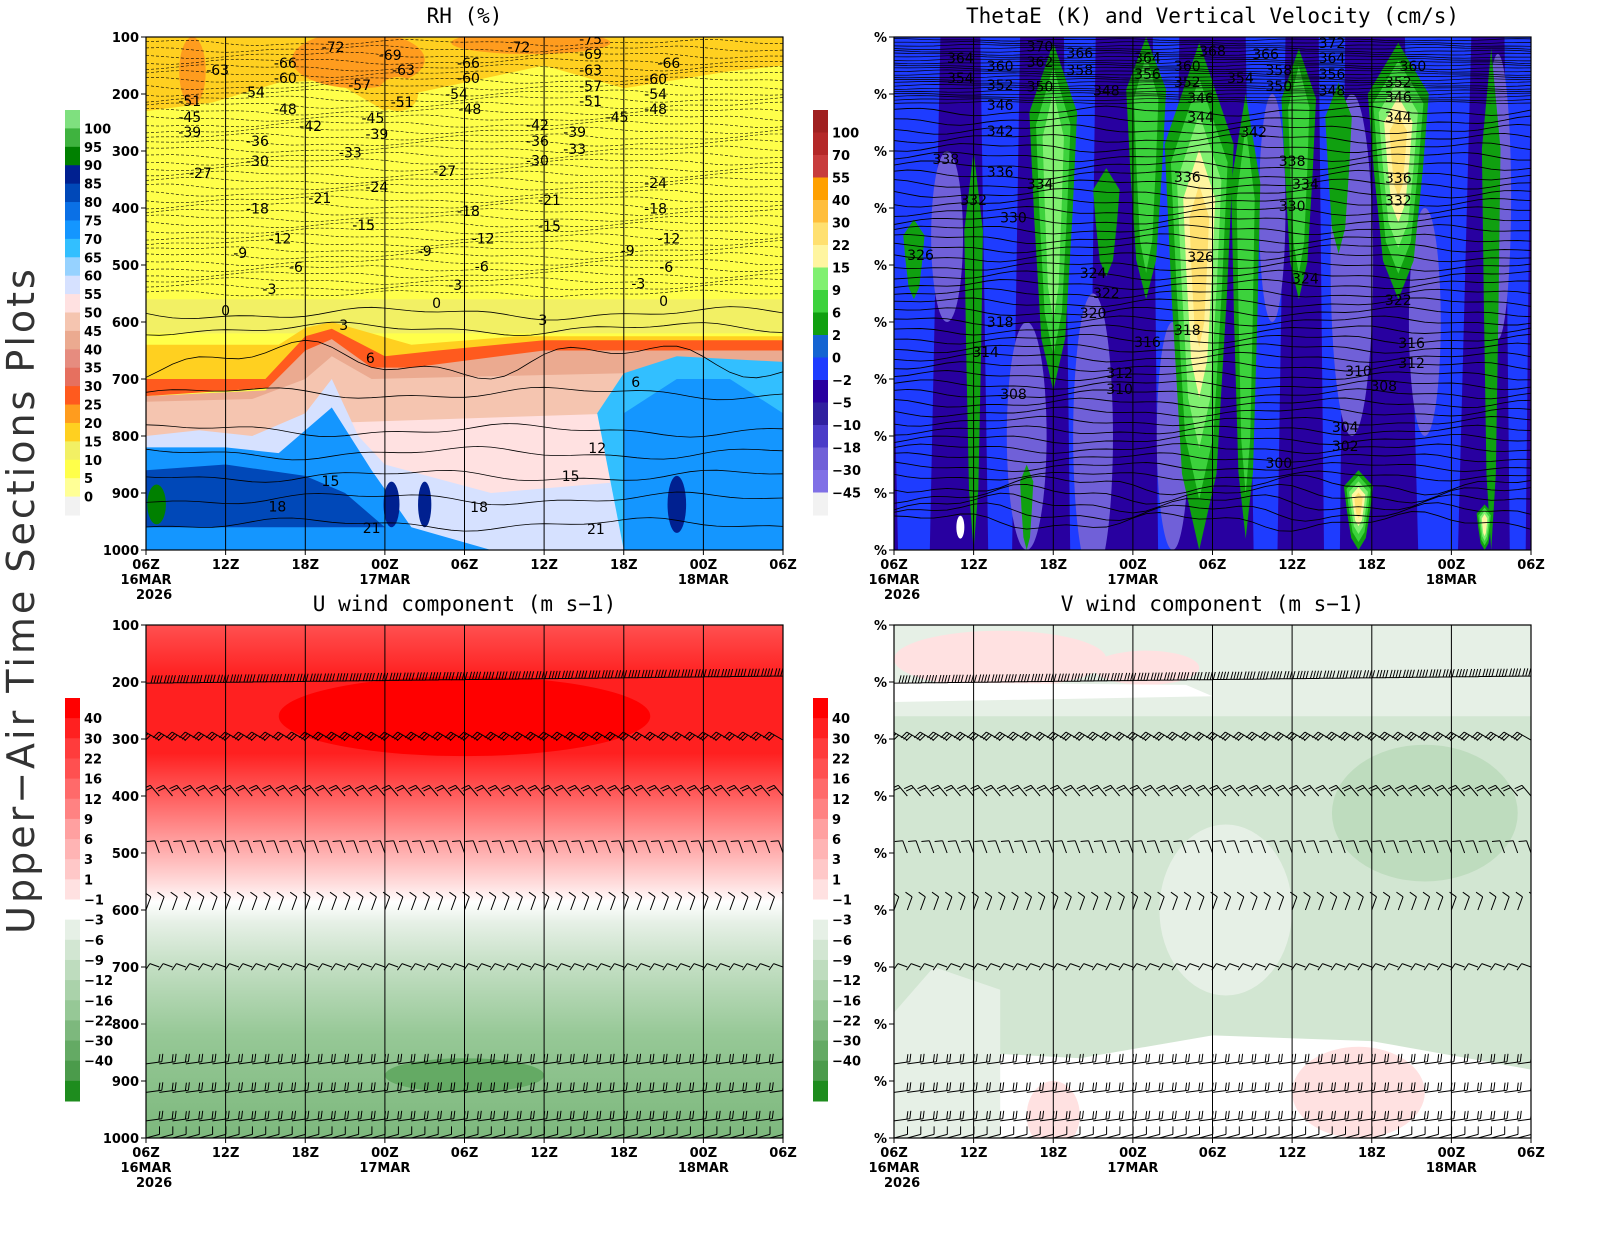  Describe the element at coordinates (240, 254) in the screenshot. I see `contour-label: -9` at that location.